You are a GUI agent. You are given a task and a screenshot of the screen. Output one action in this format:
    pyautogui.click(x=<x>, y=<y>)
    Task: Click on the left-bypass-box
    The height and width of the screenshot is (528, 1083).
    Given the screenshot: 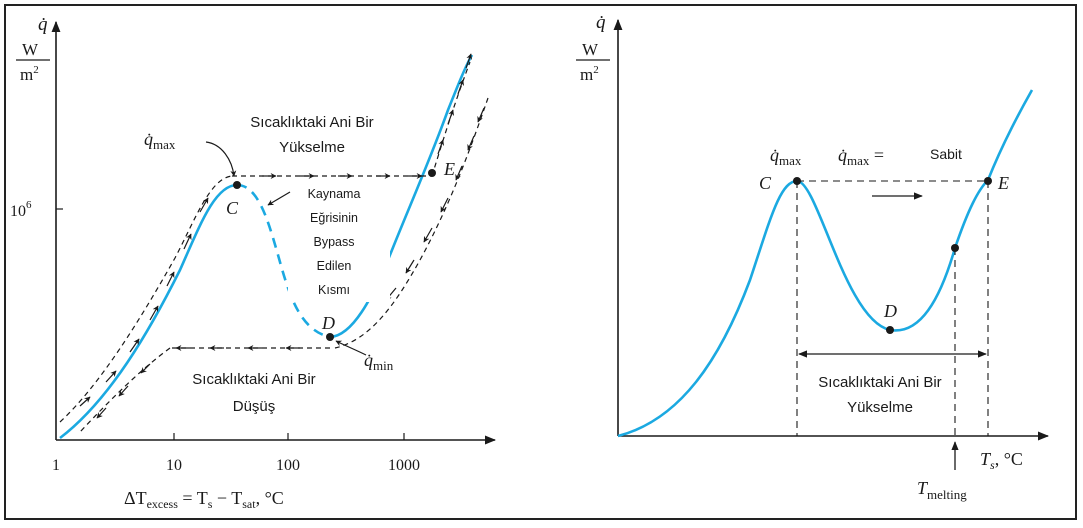 What is the action you would take?
    pyautogui.click(x=339, y=241)
    